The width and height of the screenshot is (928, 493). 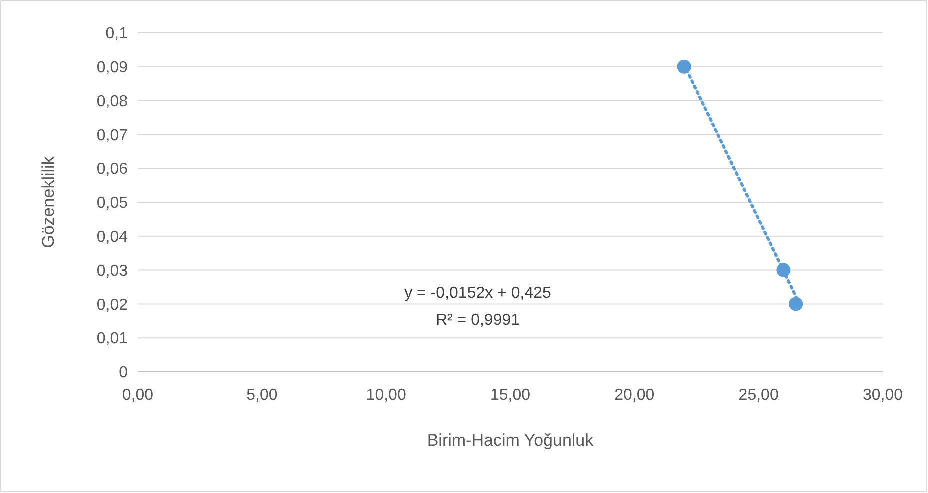 I want to click on x-tick-label: 25,00, so click(x=758, y=395).